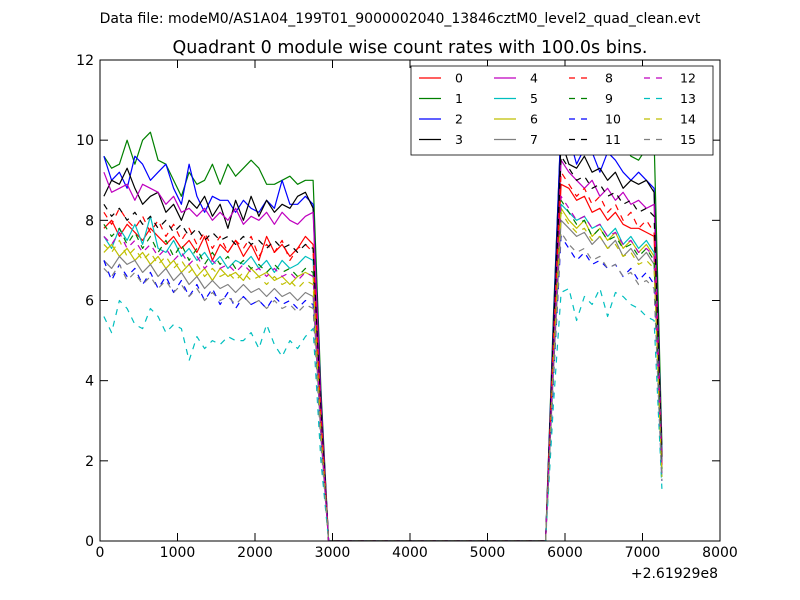 The height and width of the screenshot is (600, 800). Describe the element at coordinates (85, 61) in the screenshot. I see `y-tick-label: 12` at that location.